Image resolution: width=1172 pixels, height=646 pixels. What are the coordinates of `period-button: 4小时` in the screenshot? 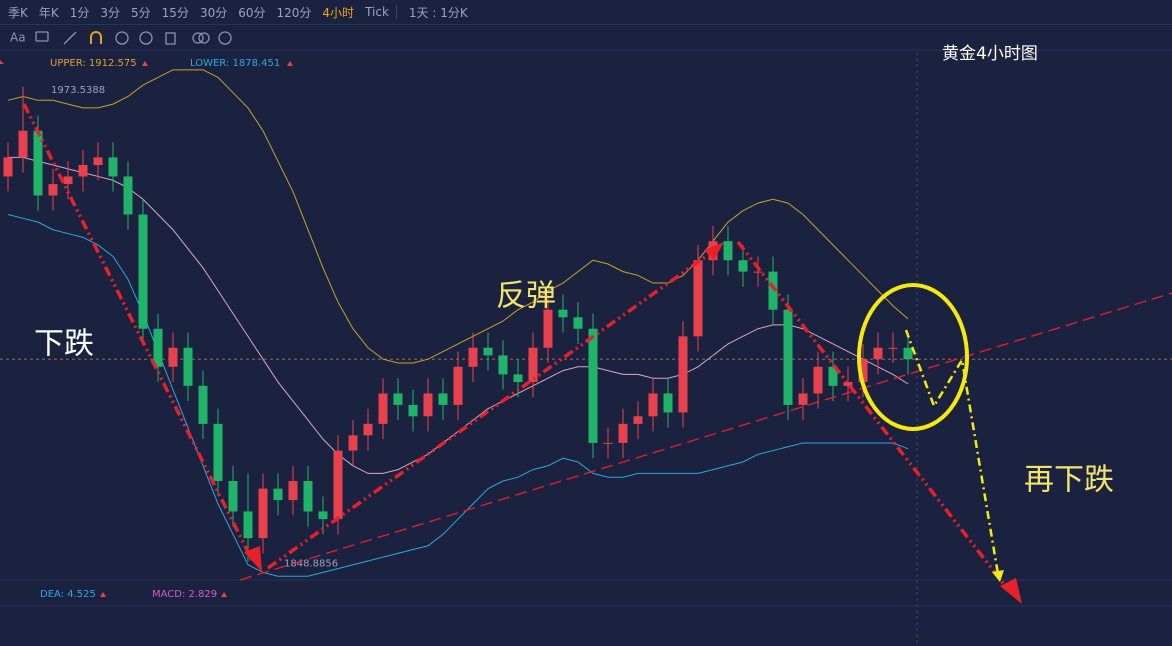 It's located at (338, 12).